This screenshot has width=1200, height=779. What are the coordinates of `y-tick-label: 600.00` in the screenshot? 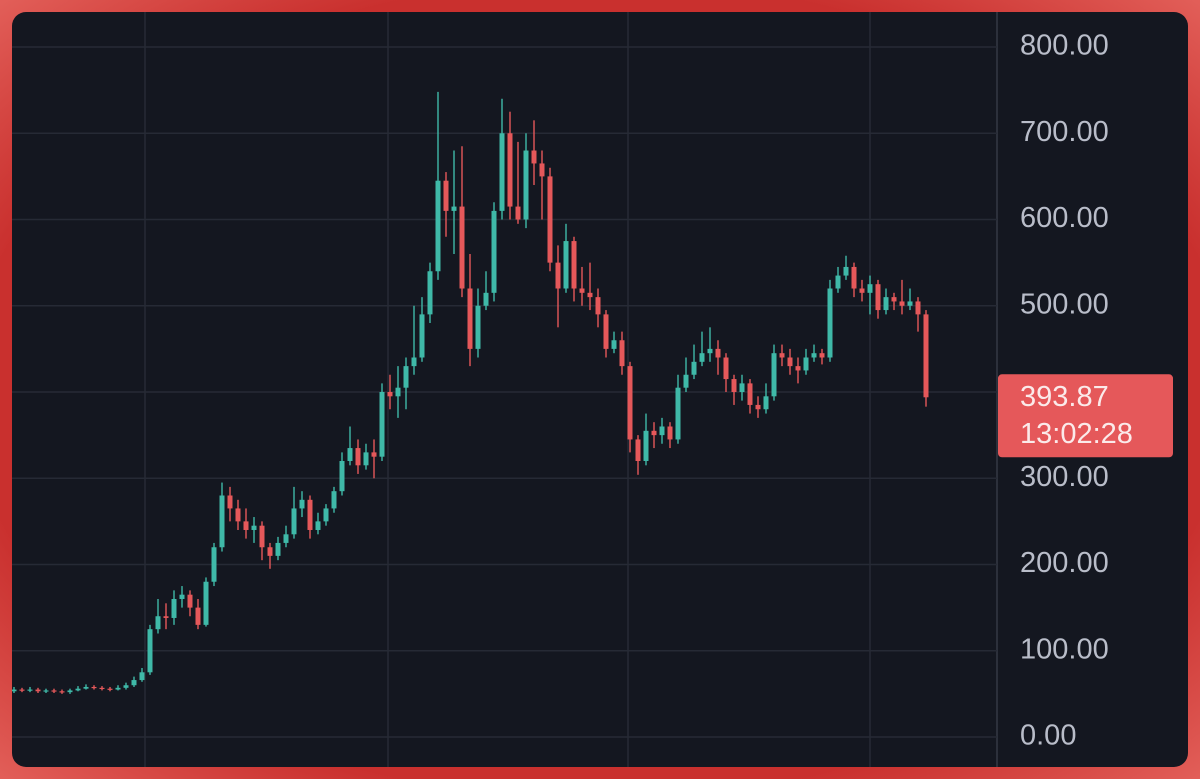 It's located at (1064, 218).